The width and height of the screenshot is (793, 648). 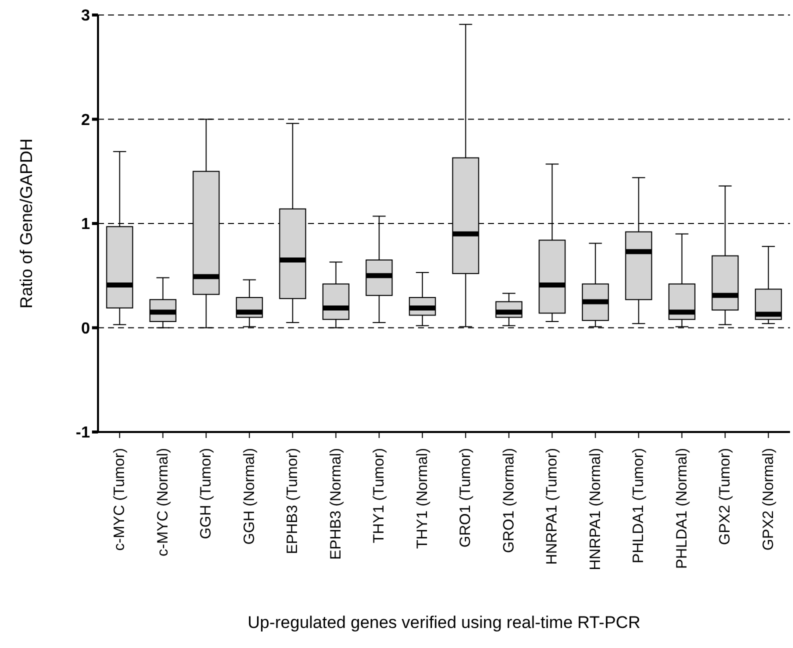 What do you see at coordinates (422, 498) in the screenshot?
I see `x-tick-label: THY1 (Normal)` at bounding box center [422, 498].